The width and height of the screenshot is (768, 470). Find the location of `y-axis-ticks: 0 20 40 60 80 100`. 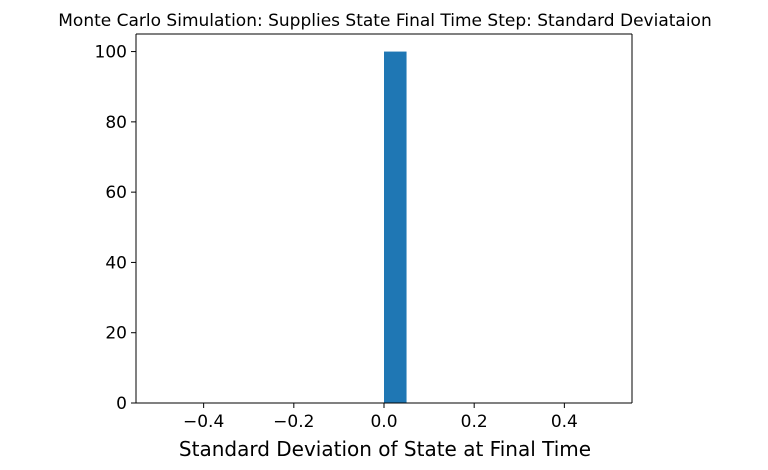

y-axis-ticks: 0 20 40 60 80 100 is located at coordinates (115, 228).